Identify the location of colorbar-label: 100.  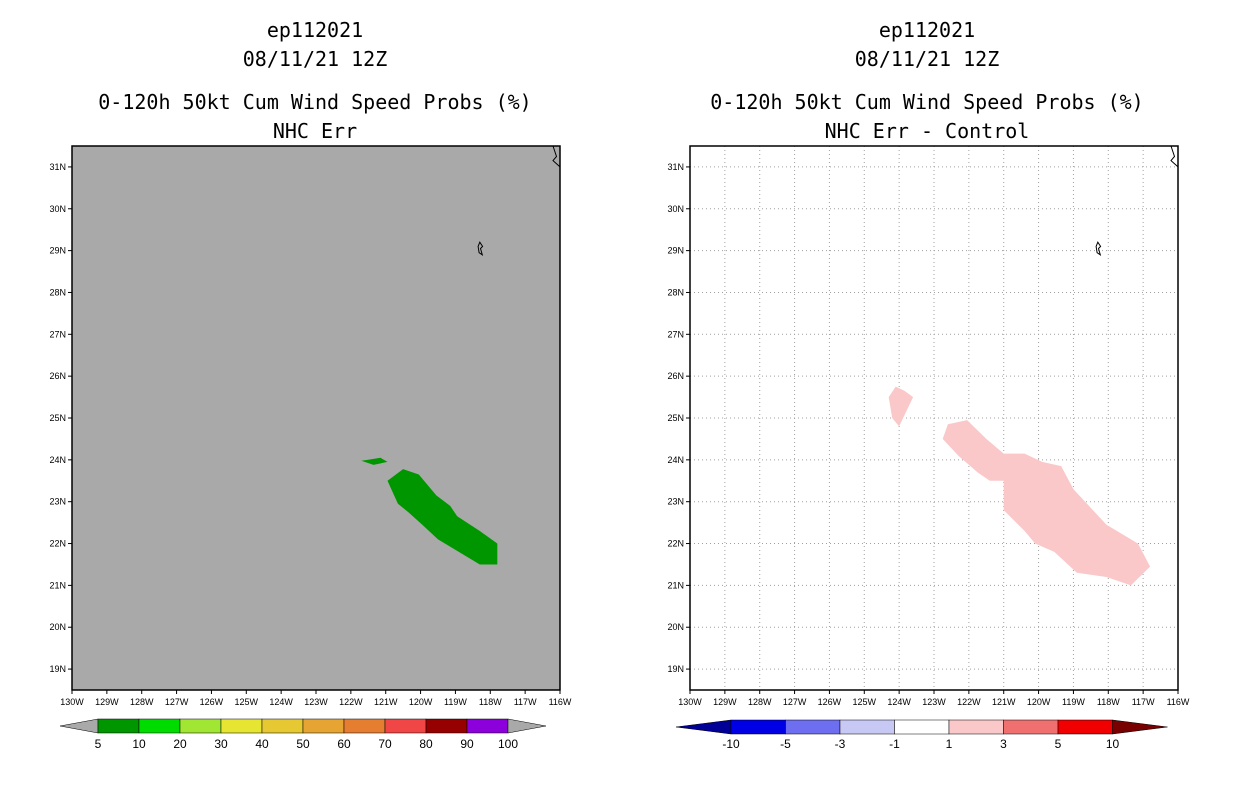
(508, 744).